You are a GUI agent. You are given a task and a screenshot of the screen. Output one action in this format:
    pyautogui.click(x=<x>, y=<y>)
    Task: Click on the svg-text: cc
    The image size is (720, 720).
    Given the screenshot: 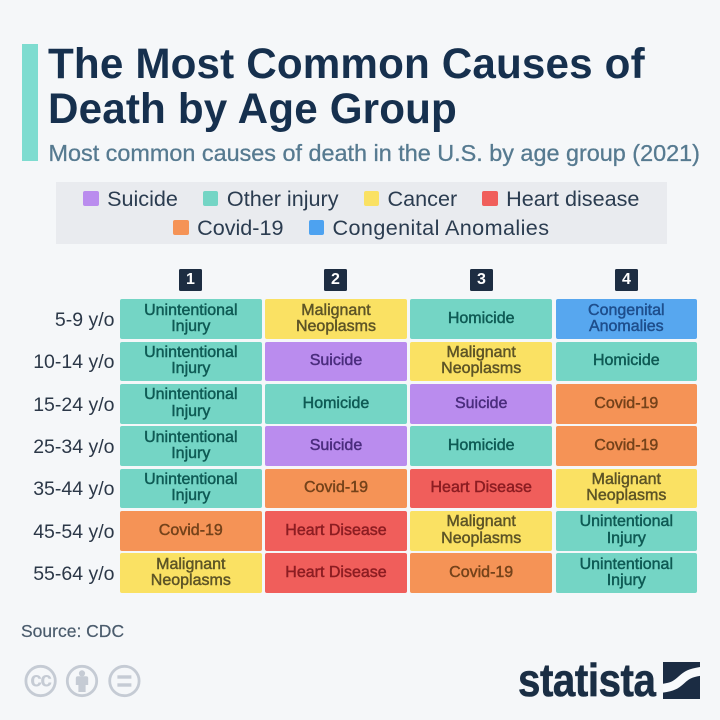 What is the action you would take?
    pyautogui.click(x=41, y=680)
    